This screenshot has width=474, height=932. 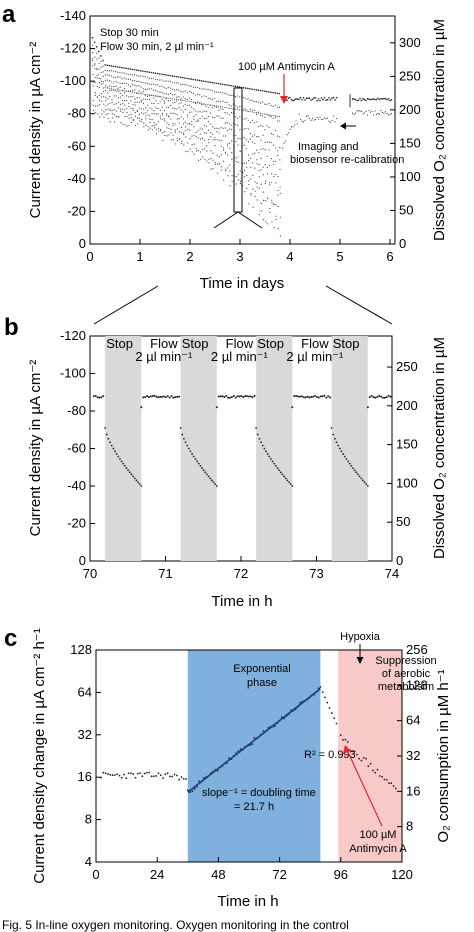 I want to click on b-ytick-label: 0, so click(x=82, y=560).